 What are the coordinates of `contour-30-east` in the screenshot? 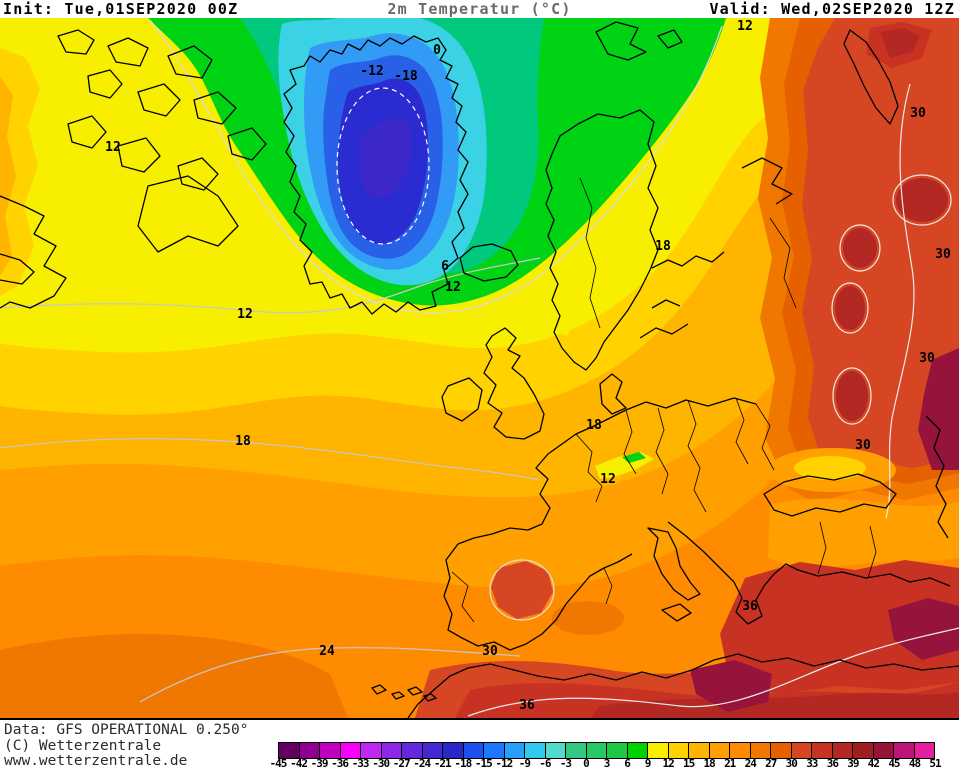 It's located at (900, 301).